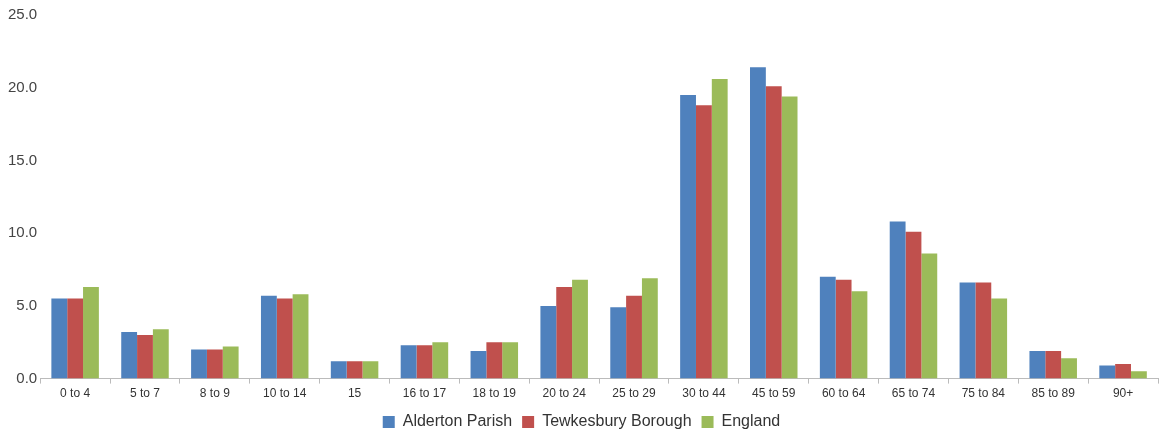  I want to click on x-tick-label: 30 to 44, so click(704, 393).